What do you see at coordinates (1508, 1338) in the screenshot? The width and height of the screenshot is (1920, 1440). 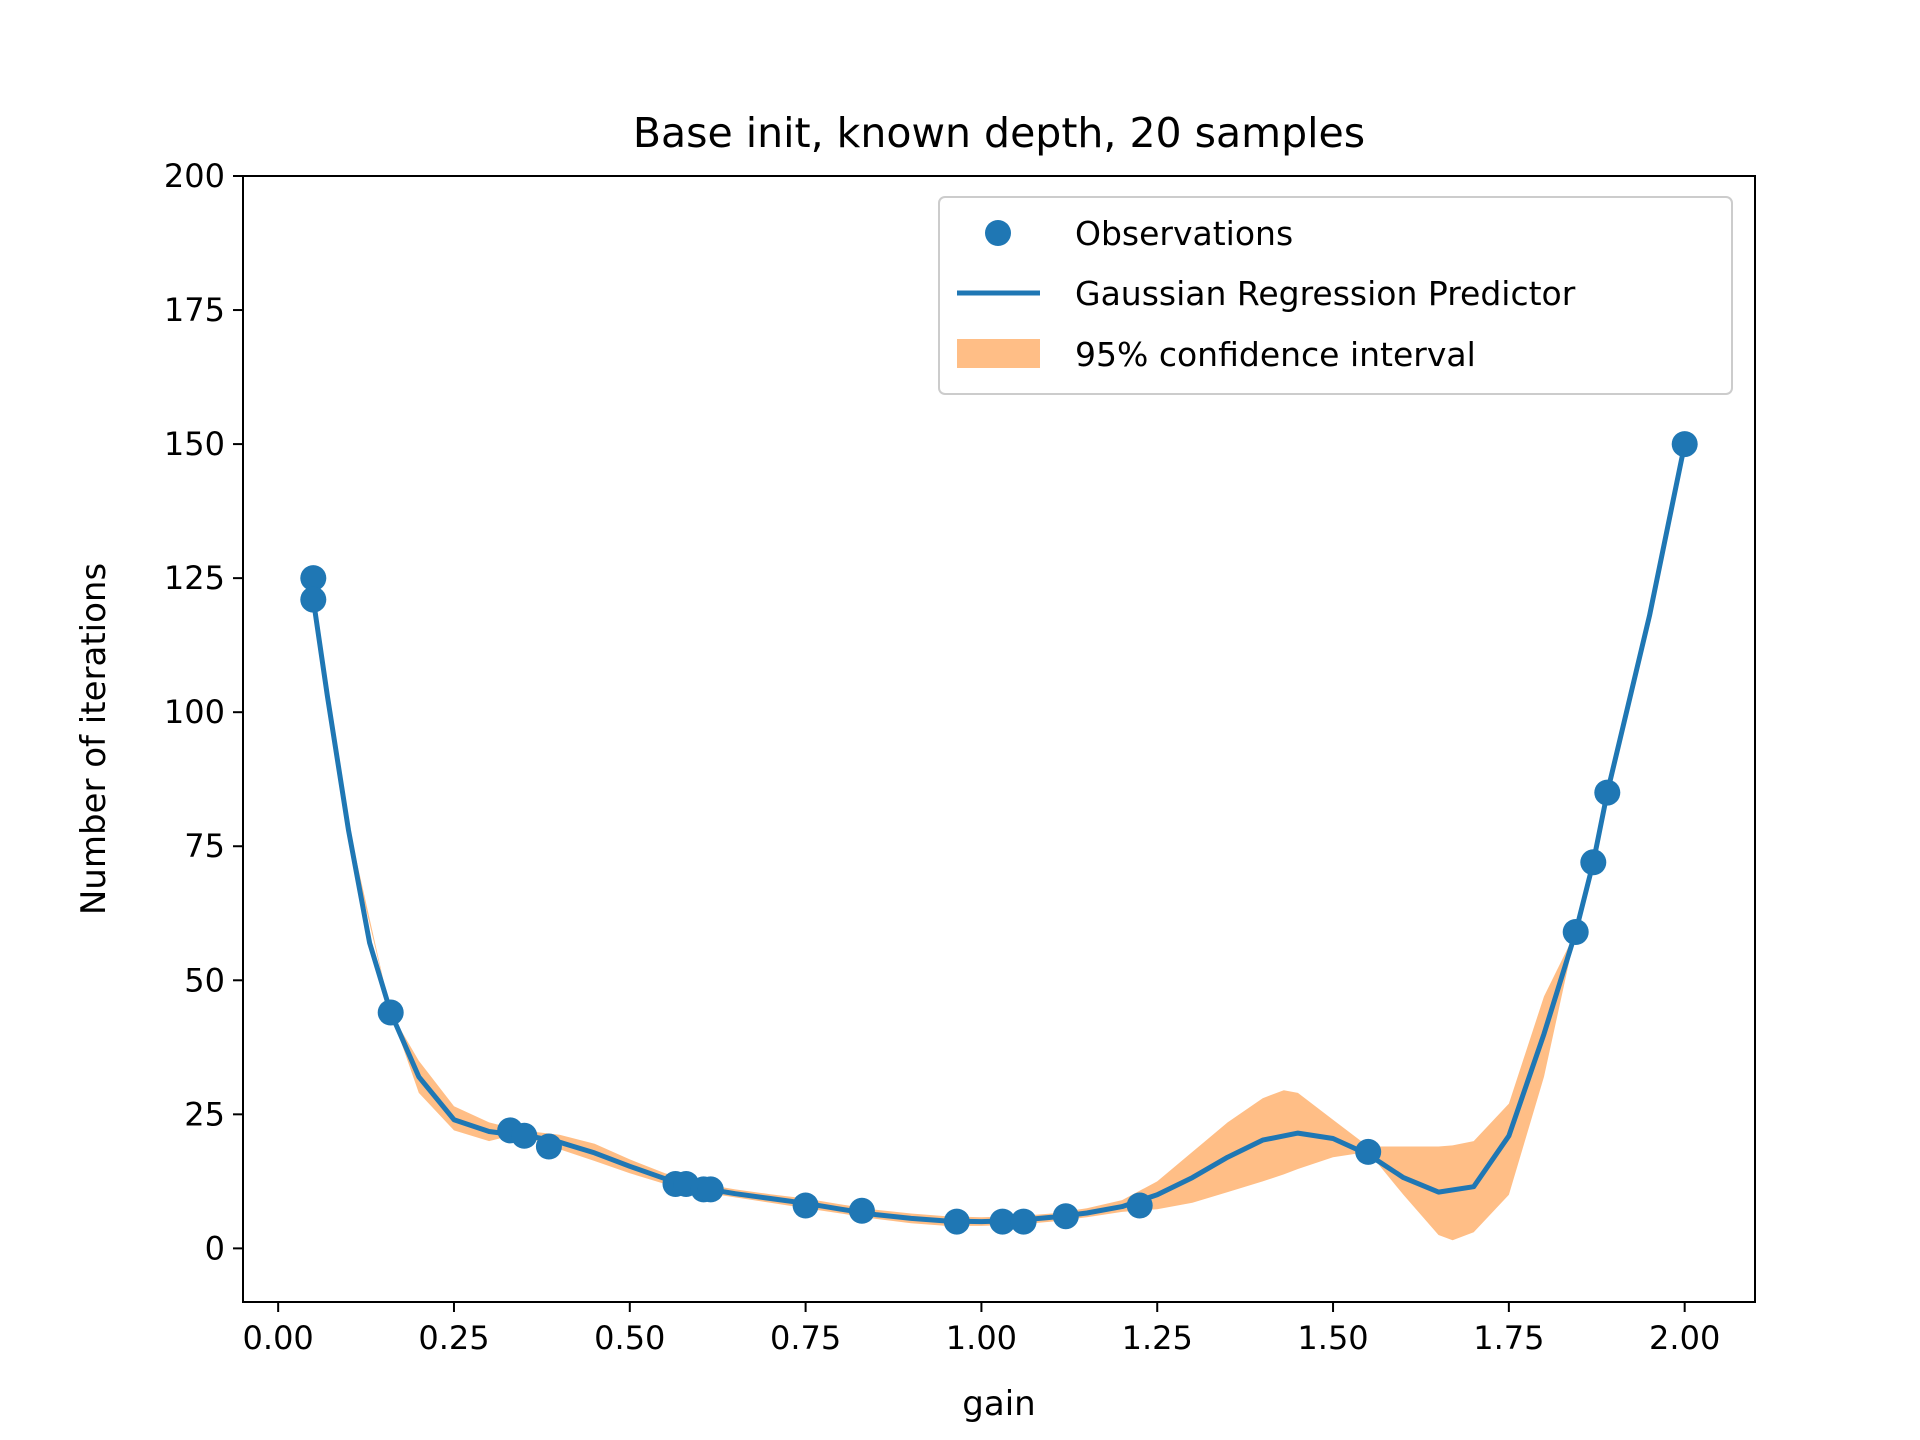 I see `x-tick-label: 1.75` at bounding box center [1508, 1338].